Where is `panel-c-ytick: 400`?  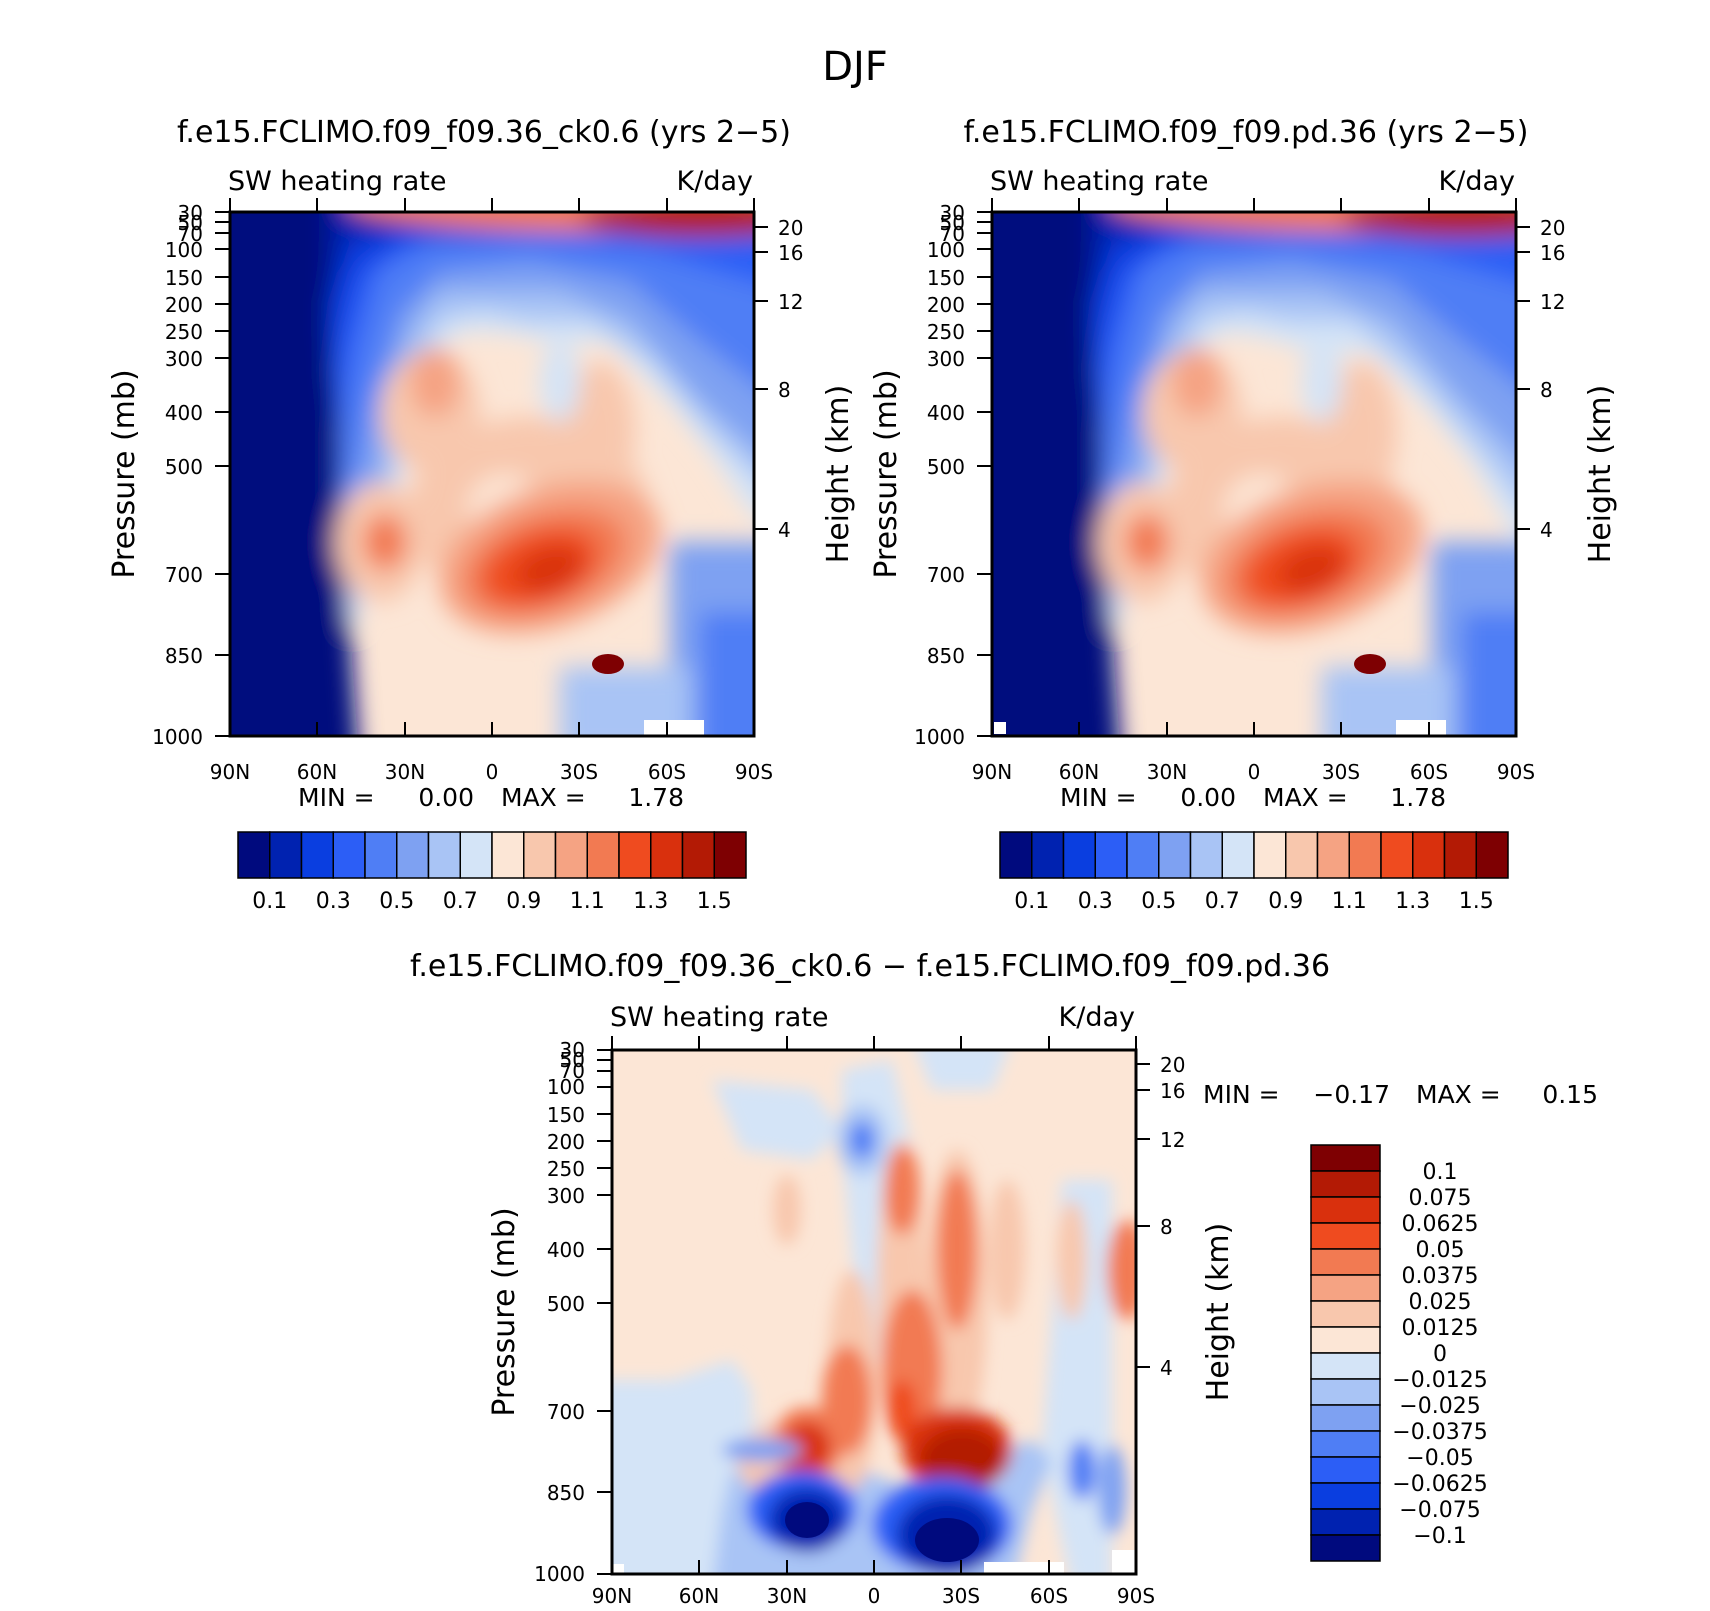
panel-c-ytick: 400 is located at coordinates (566, 1250).